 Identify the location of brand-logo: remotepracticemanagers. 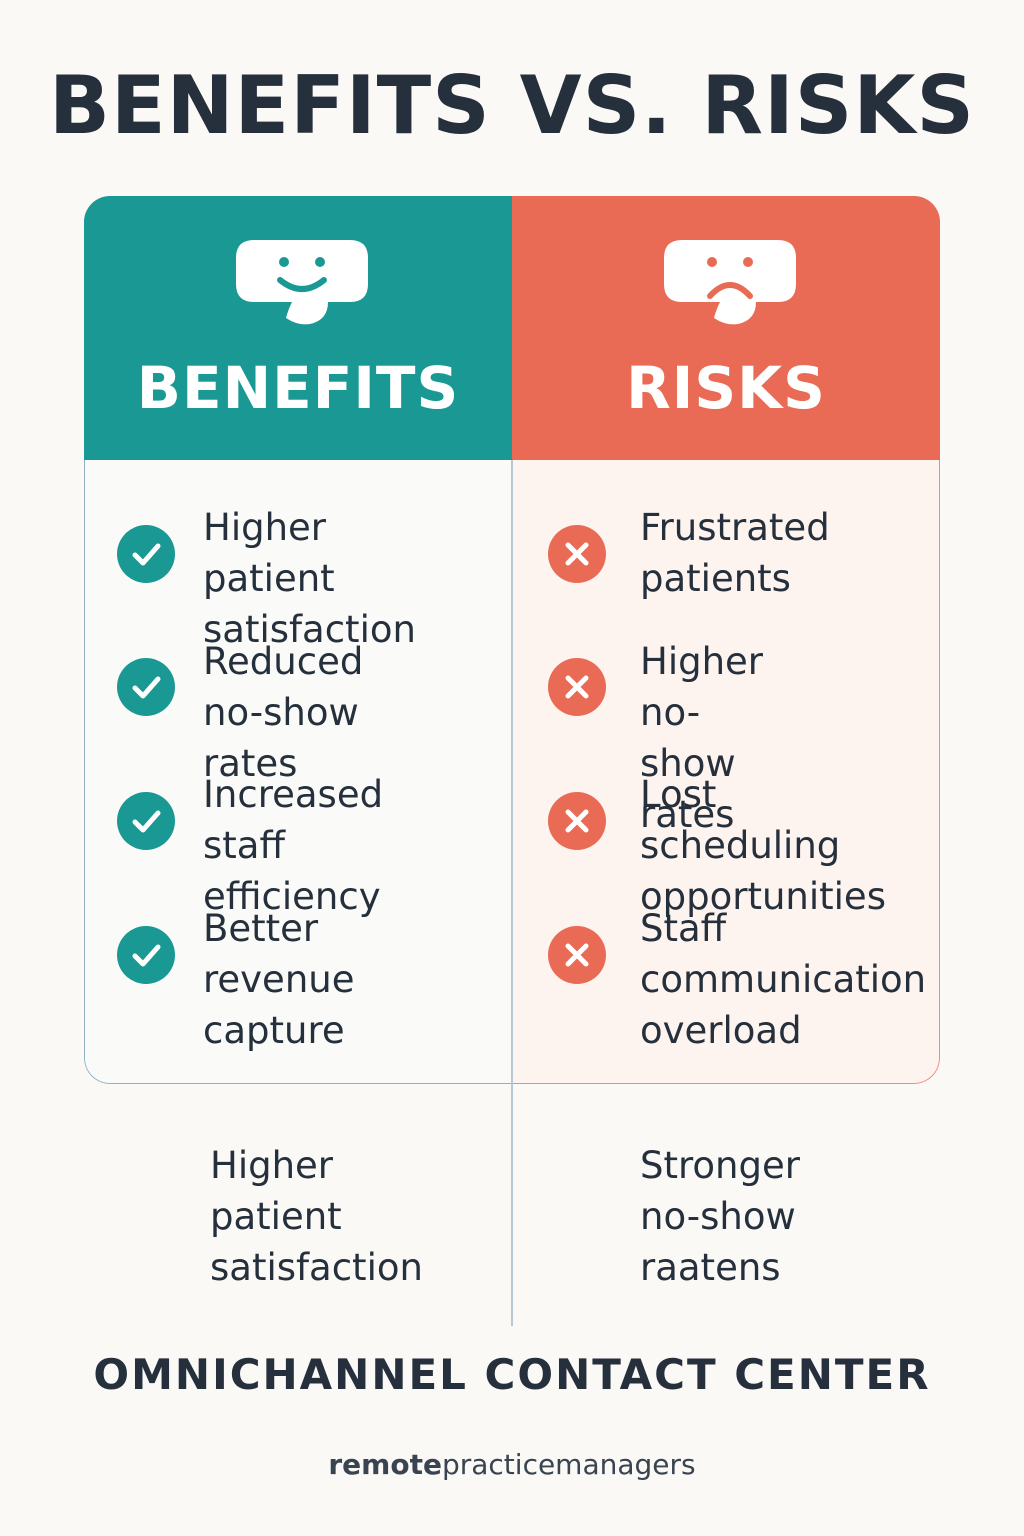
(512, 1464).